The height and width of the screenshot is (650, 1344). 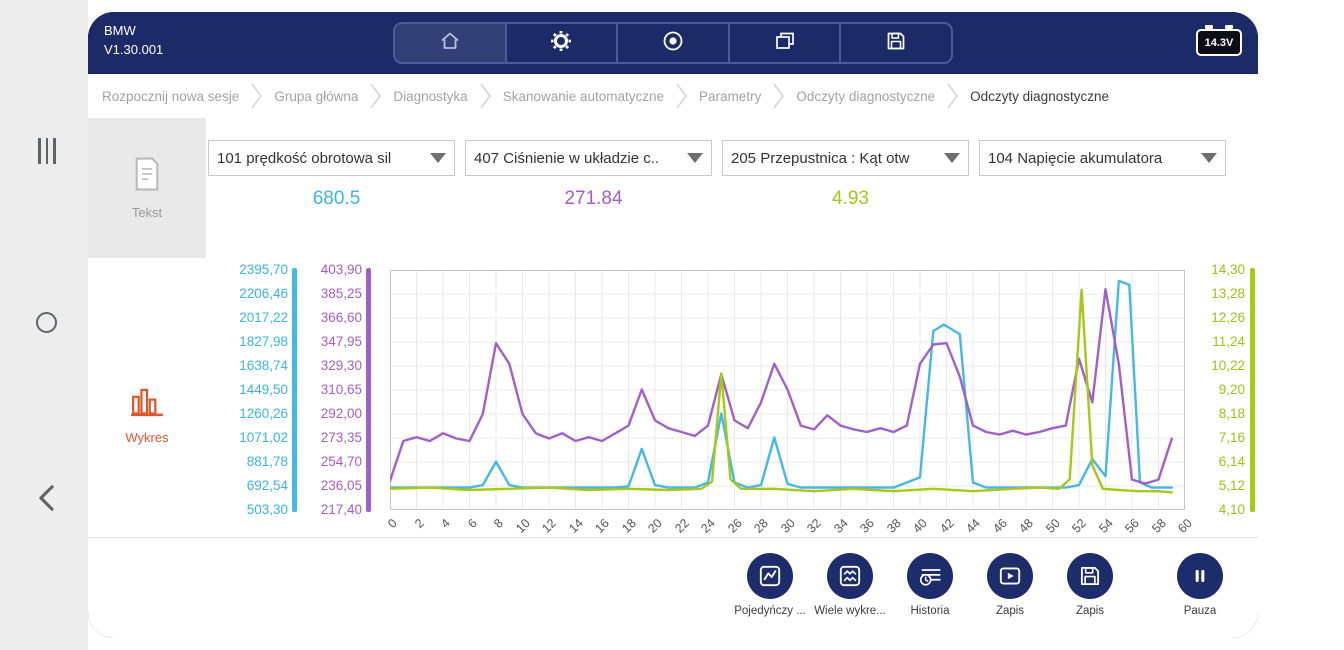 I want to click on breadcrumb-item: Odczyty diagnostyczne, so click(x=866, y=96).